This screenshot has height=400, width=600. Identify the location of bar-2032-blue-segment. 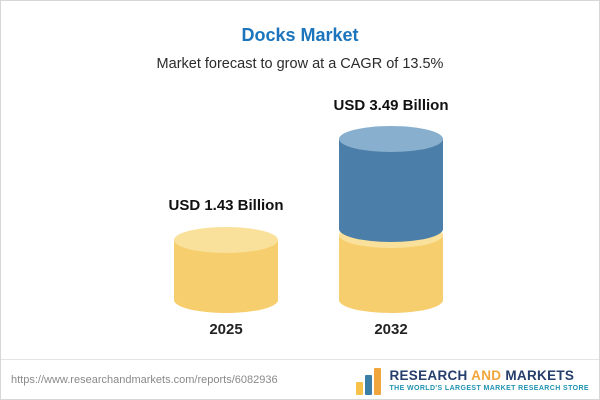
(391, 190).